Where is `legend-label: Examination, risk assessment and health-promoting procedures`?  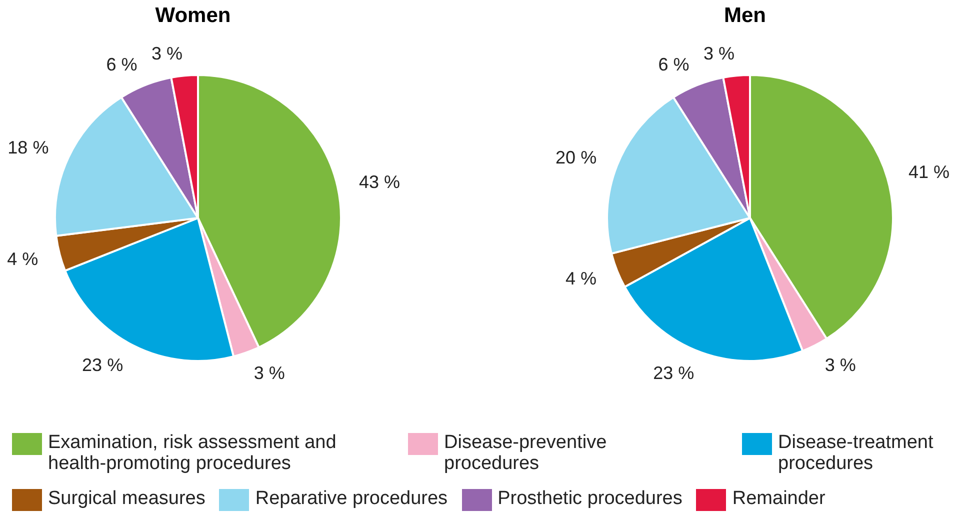
legend-label: Examination, risk assessment and health-promoting procedures is located at coordinates (193, 453).